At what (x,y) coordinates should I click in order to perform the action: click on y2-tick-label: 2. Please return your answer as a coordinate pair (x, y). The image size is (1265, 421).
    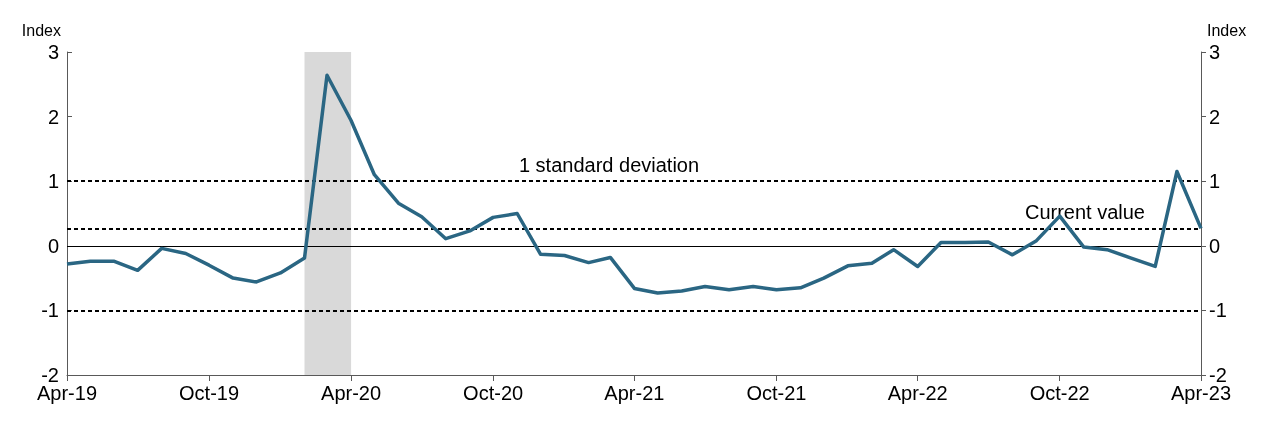
    Looking at the image, I should click on (1215, 116).